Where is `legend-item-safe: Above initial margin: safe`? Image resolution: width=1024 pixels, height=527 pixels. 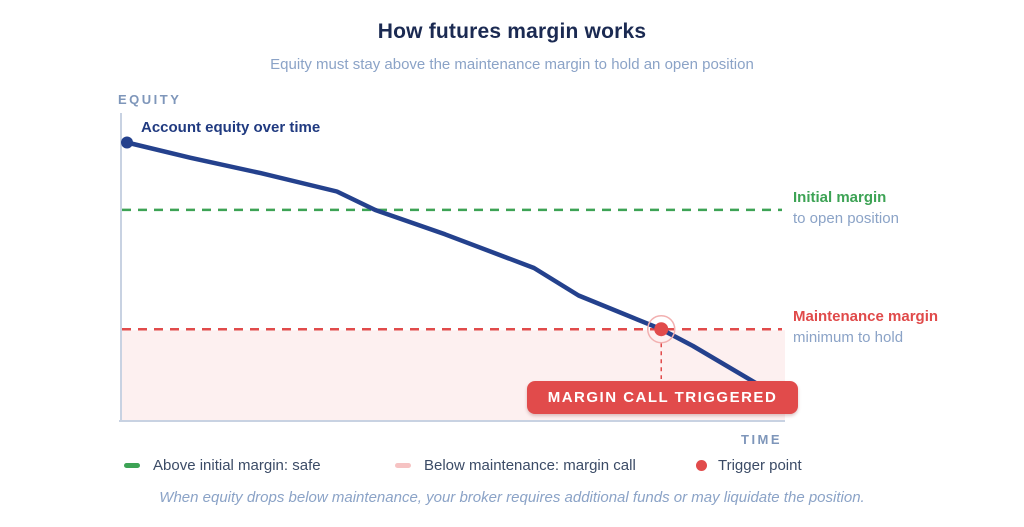
legend-item-safe: Above initial margin: safe is located at coordinates (222, 465).